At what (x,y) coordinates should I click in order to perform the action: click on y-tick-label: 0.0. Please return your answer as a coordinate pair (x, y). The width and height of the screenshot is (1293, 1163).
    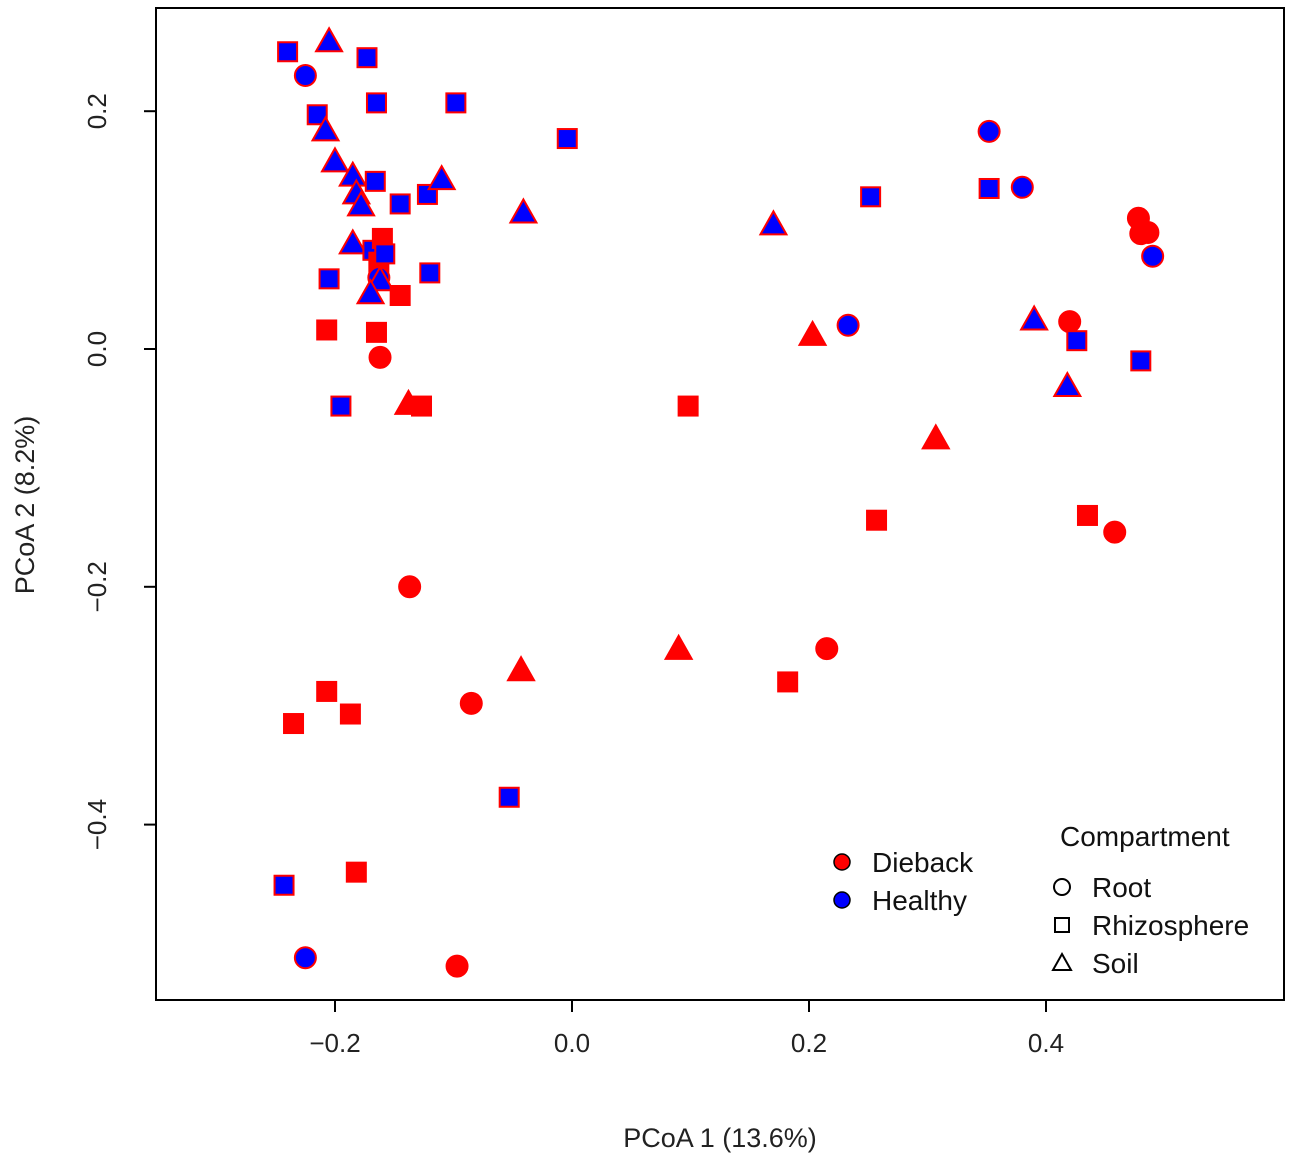
    Looking at the image, I should click on (97, 349).